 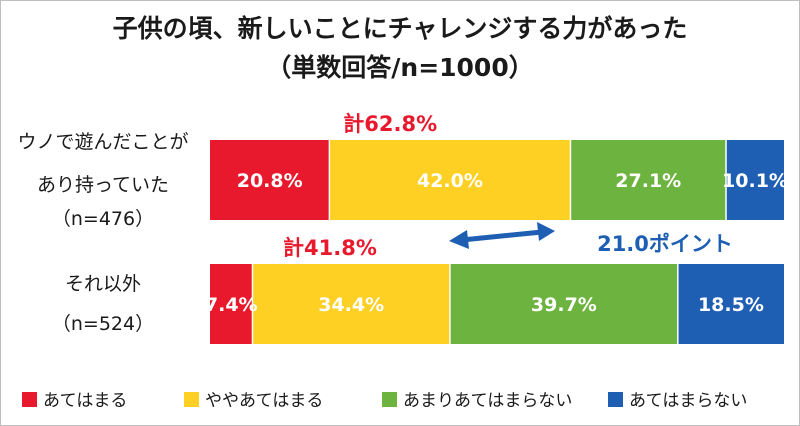 I want to click on legend-label: ややあてはまる, so click(x=264, y=401).